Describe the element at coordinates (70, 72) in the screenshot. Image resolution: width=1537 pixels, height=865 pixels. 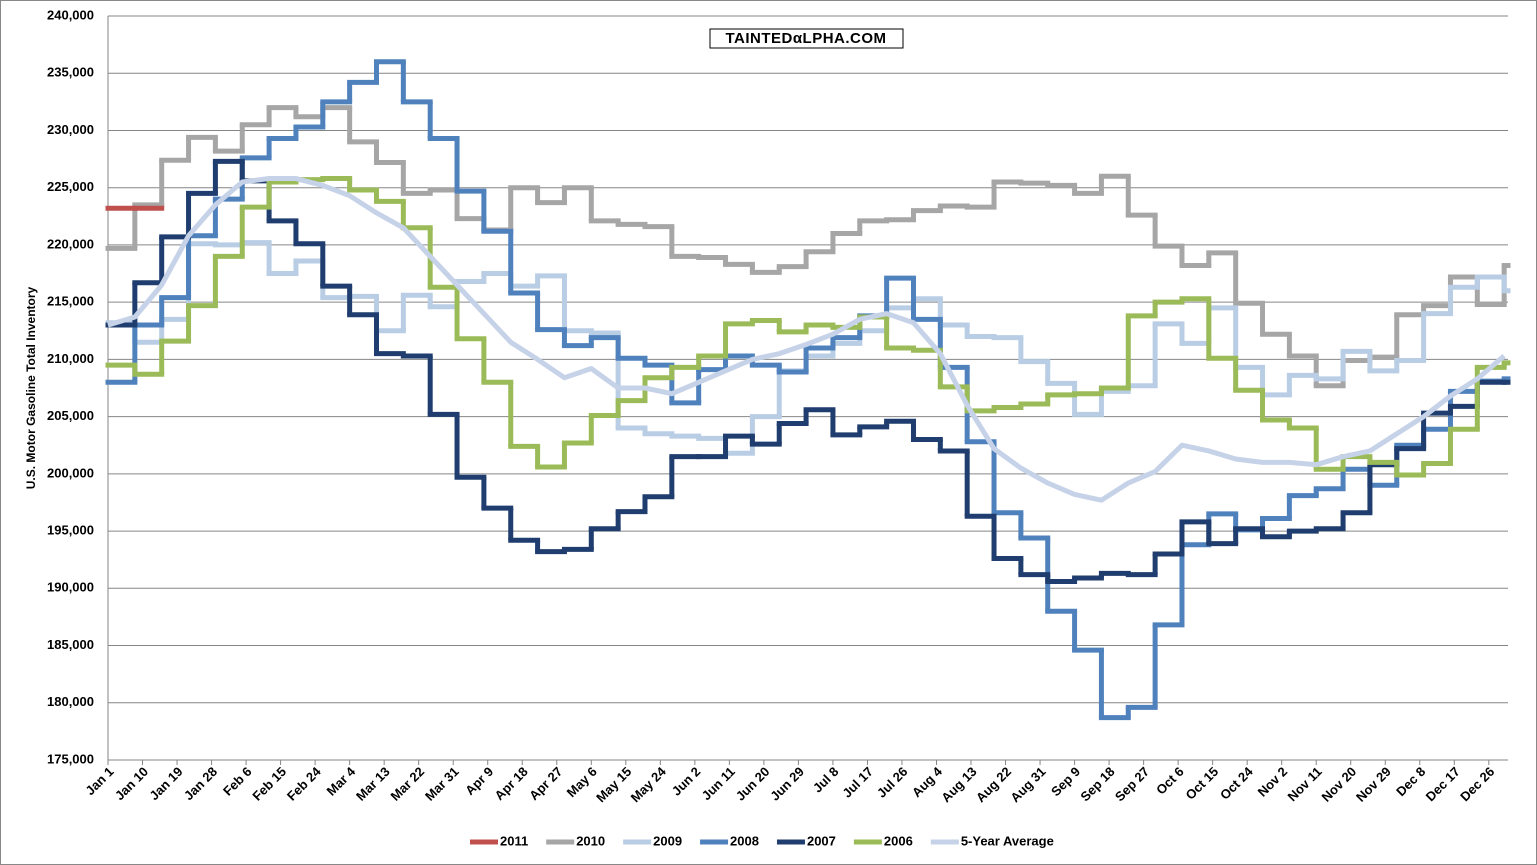
I see `y-tick-label: 235,000` at that location.